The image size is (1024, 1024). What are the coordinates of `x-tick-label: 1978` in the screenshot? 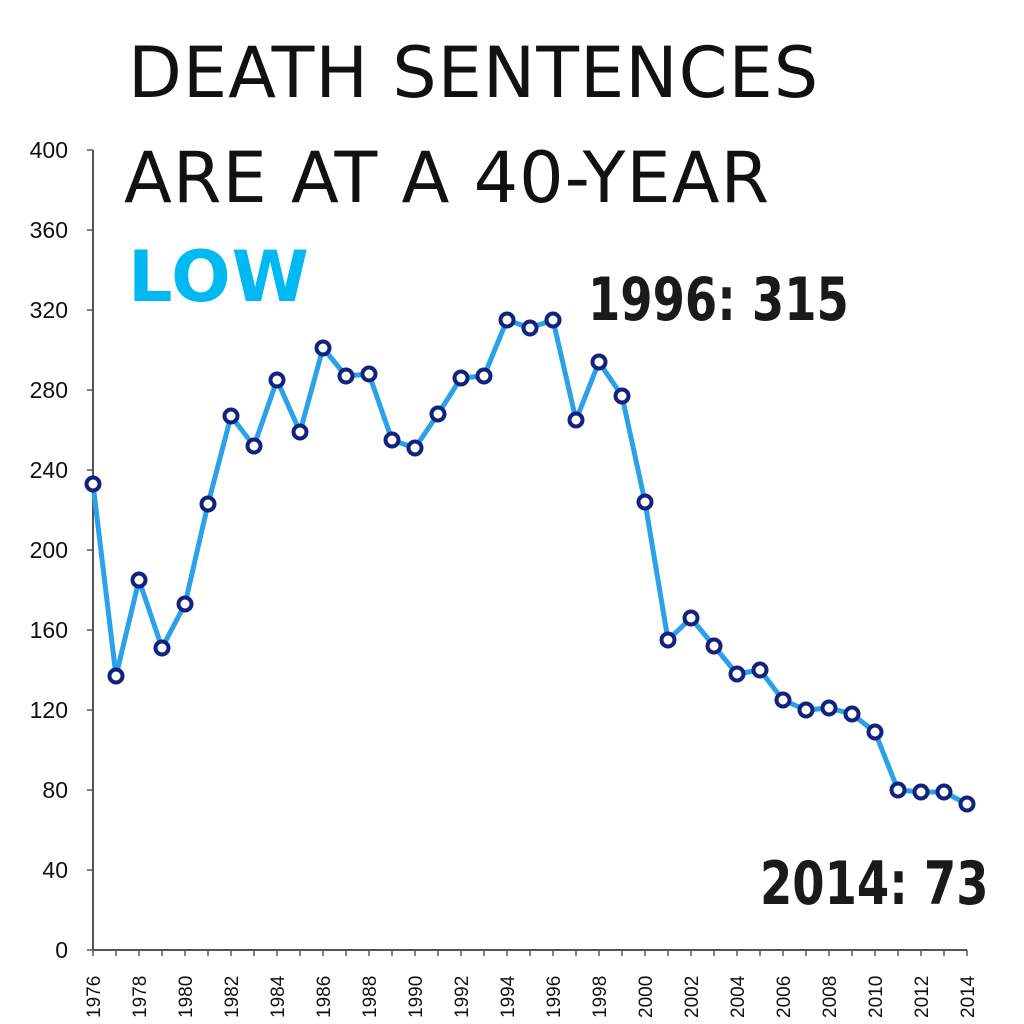 It's located at (140, 997).